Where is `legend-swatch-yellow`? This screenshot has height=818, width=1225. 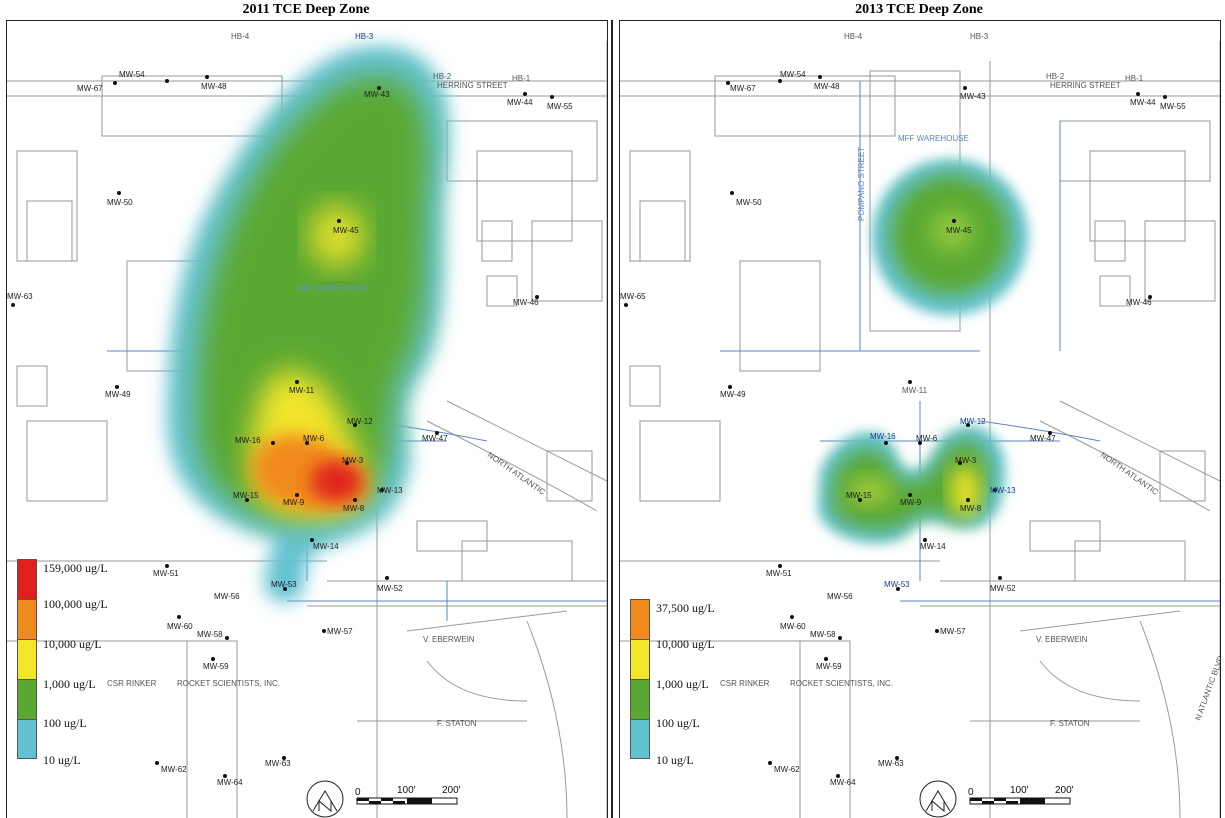 legend-swatch-yellow is located at coordinates (27, 660).